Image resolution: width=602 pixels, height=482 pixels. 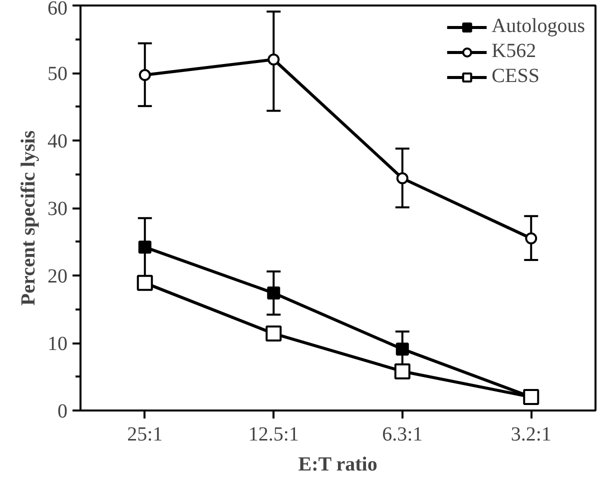 What do you see at coordinates (402, 435) in the screenshot?
I see `x-tick-label: 6.3:1` at bounding box center [402, 435].